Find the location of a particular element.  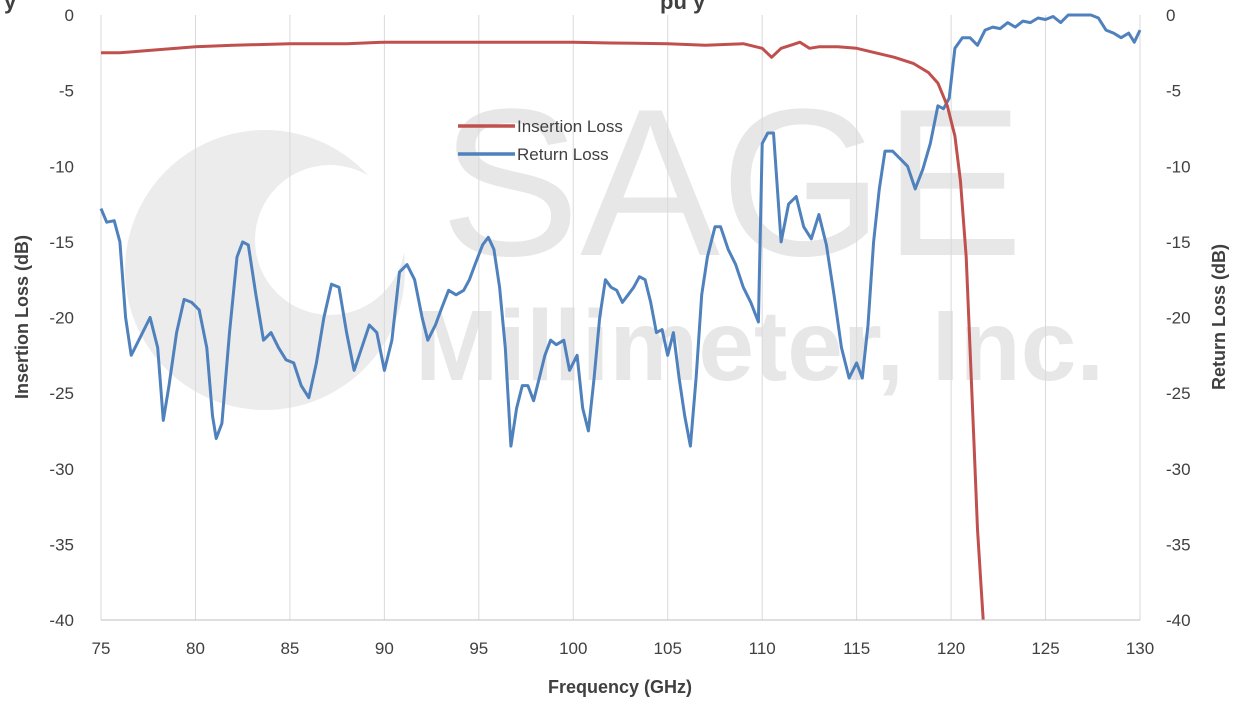

y-axis-title-right: Return Loss (dB) is located at coordinates (1219, 317).